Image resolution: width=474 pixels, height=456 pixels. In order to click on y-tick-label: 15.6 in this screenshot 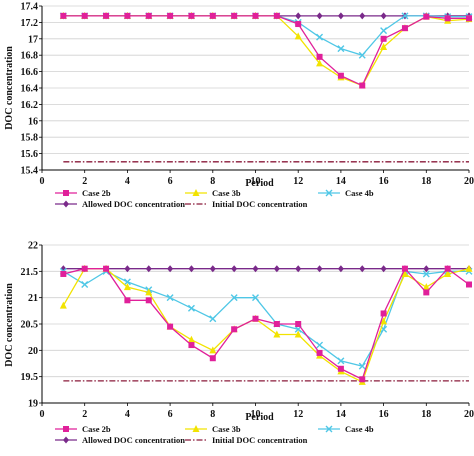, I will do `click(30, 154)`.